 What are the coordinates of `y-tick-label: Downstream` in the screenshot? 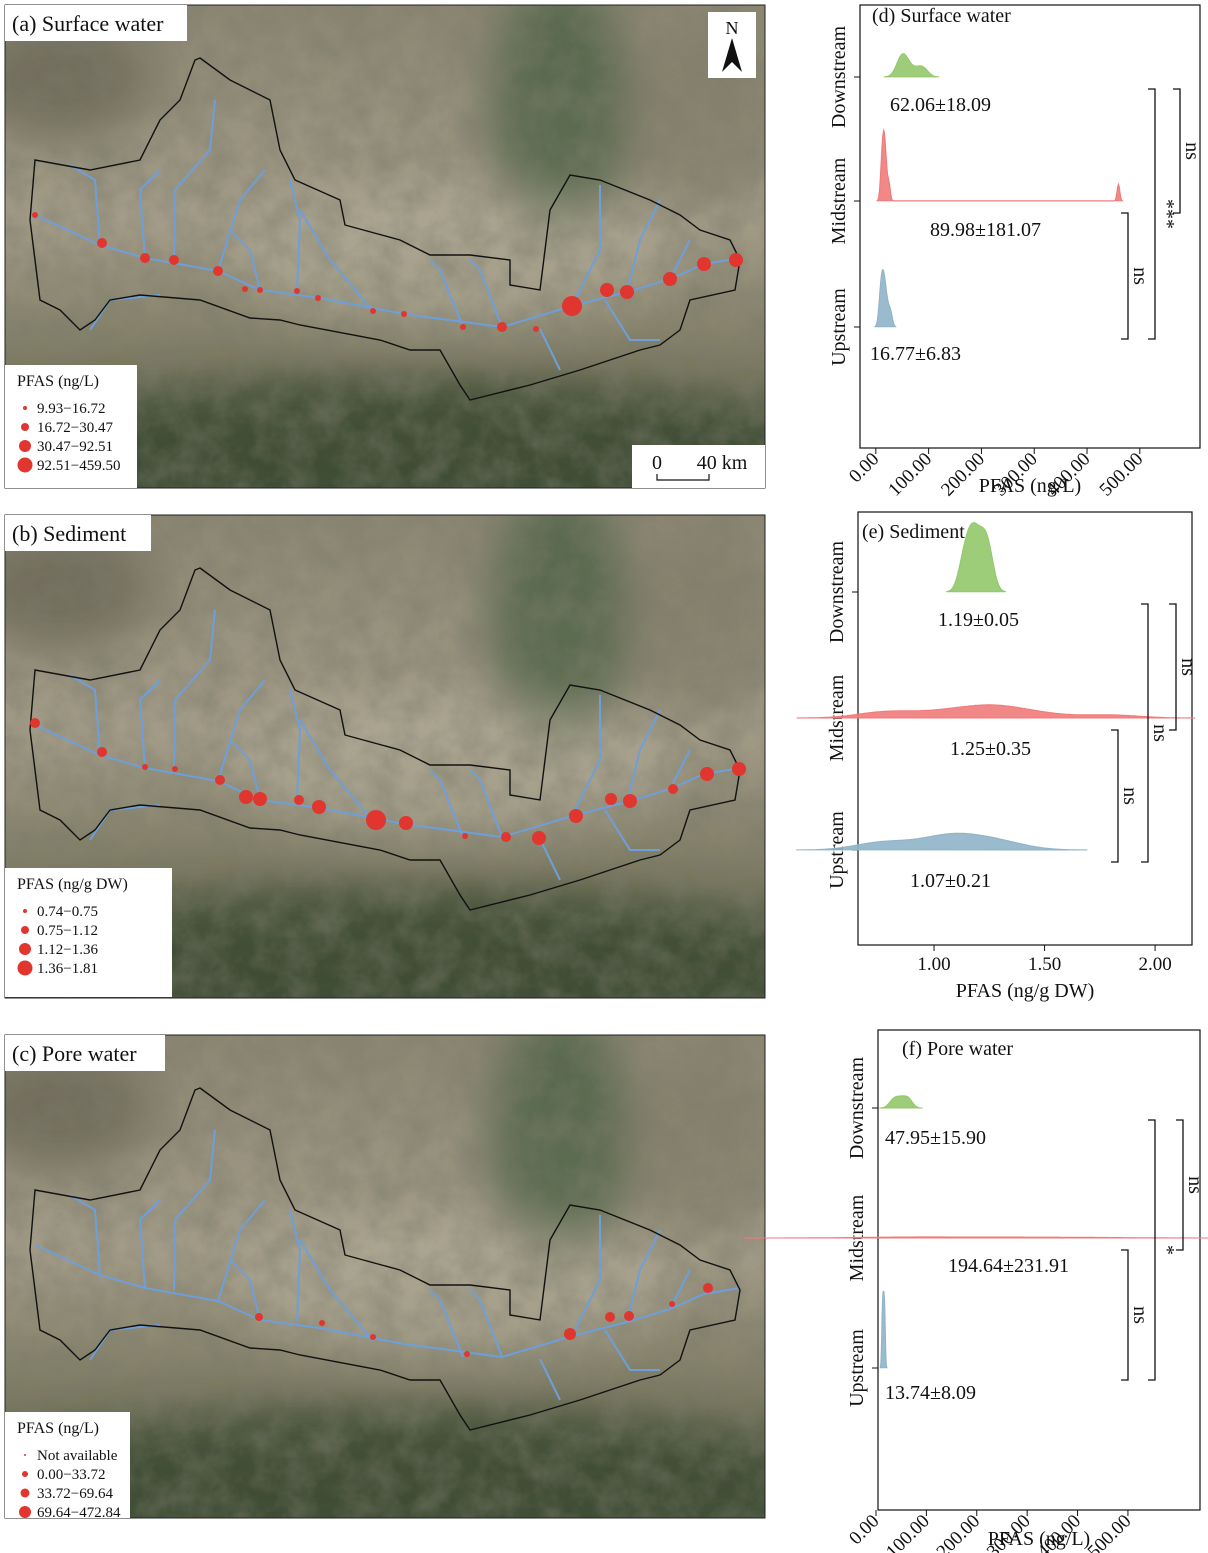 It's located at (839, 76).